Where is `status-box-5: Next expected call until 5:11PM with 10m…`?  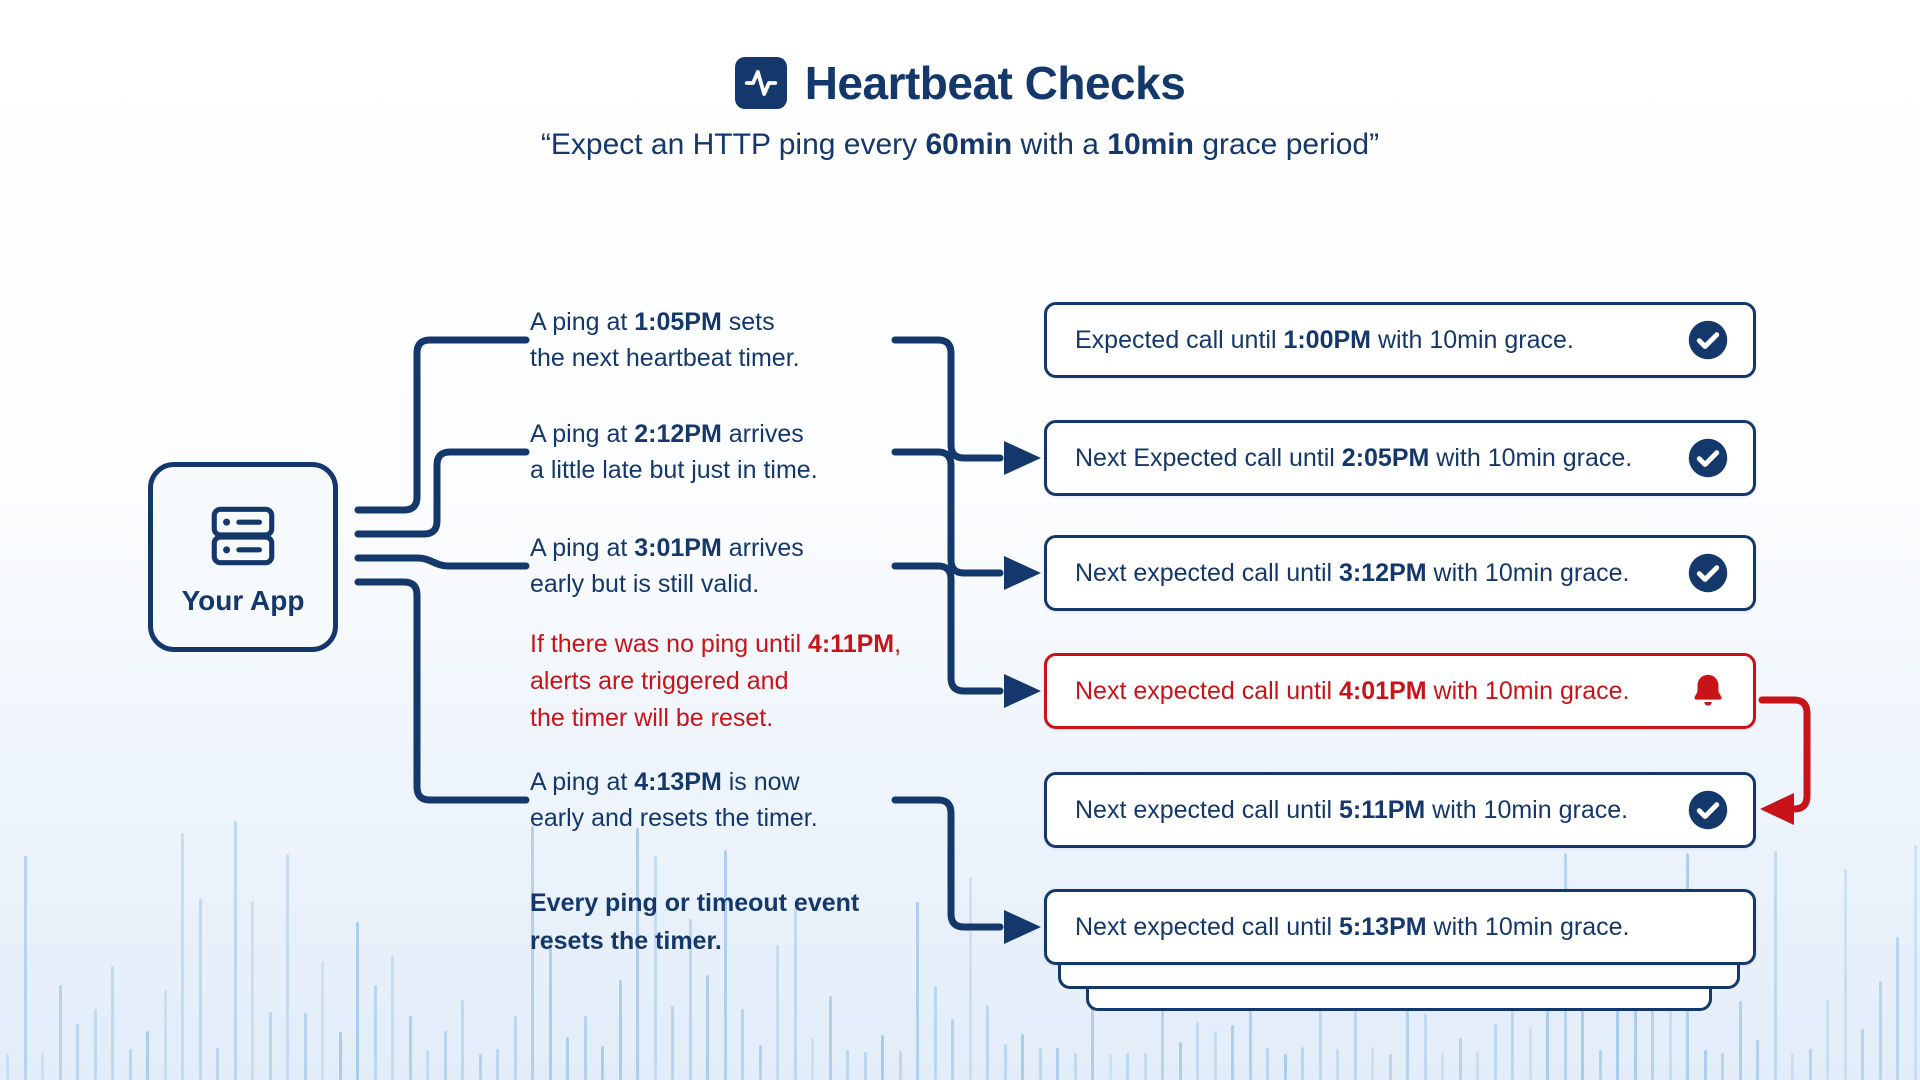 status-box-5: Next expected call until 5:11PM with 10m… is located at coordinates (1400, 810).